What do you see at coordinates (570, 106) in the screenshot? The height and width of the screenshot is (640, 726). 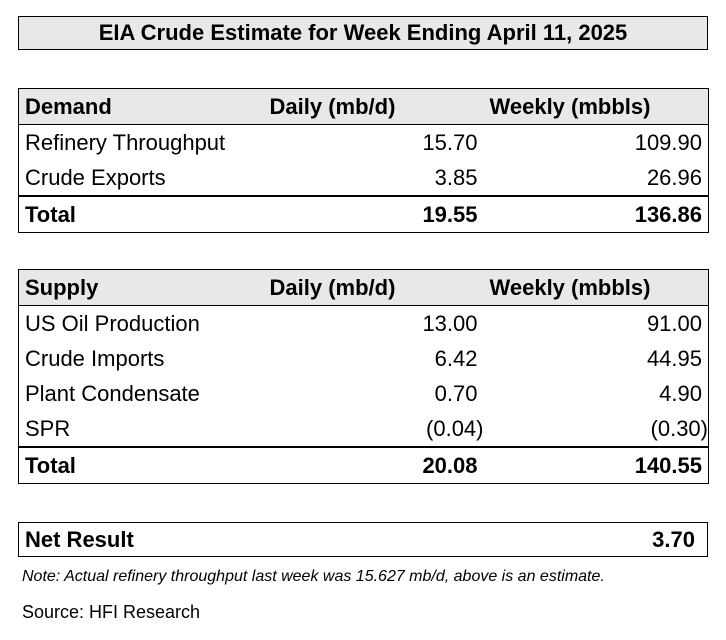 I see `demand-header-weekly: Weekly (mbbls)` at bounding box center [570, 106].